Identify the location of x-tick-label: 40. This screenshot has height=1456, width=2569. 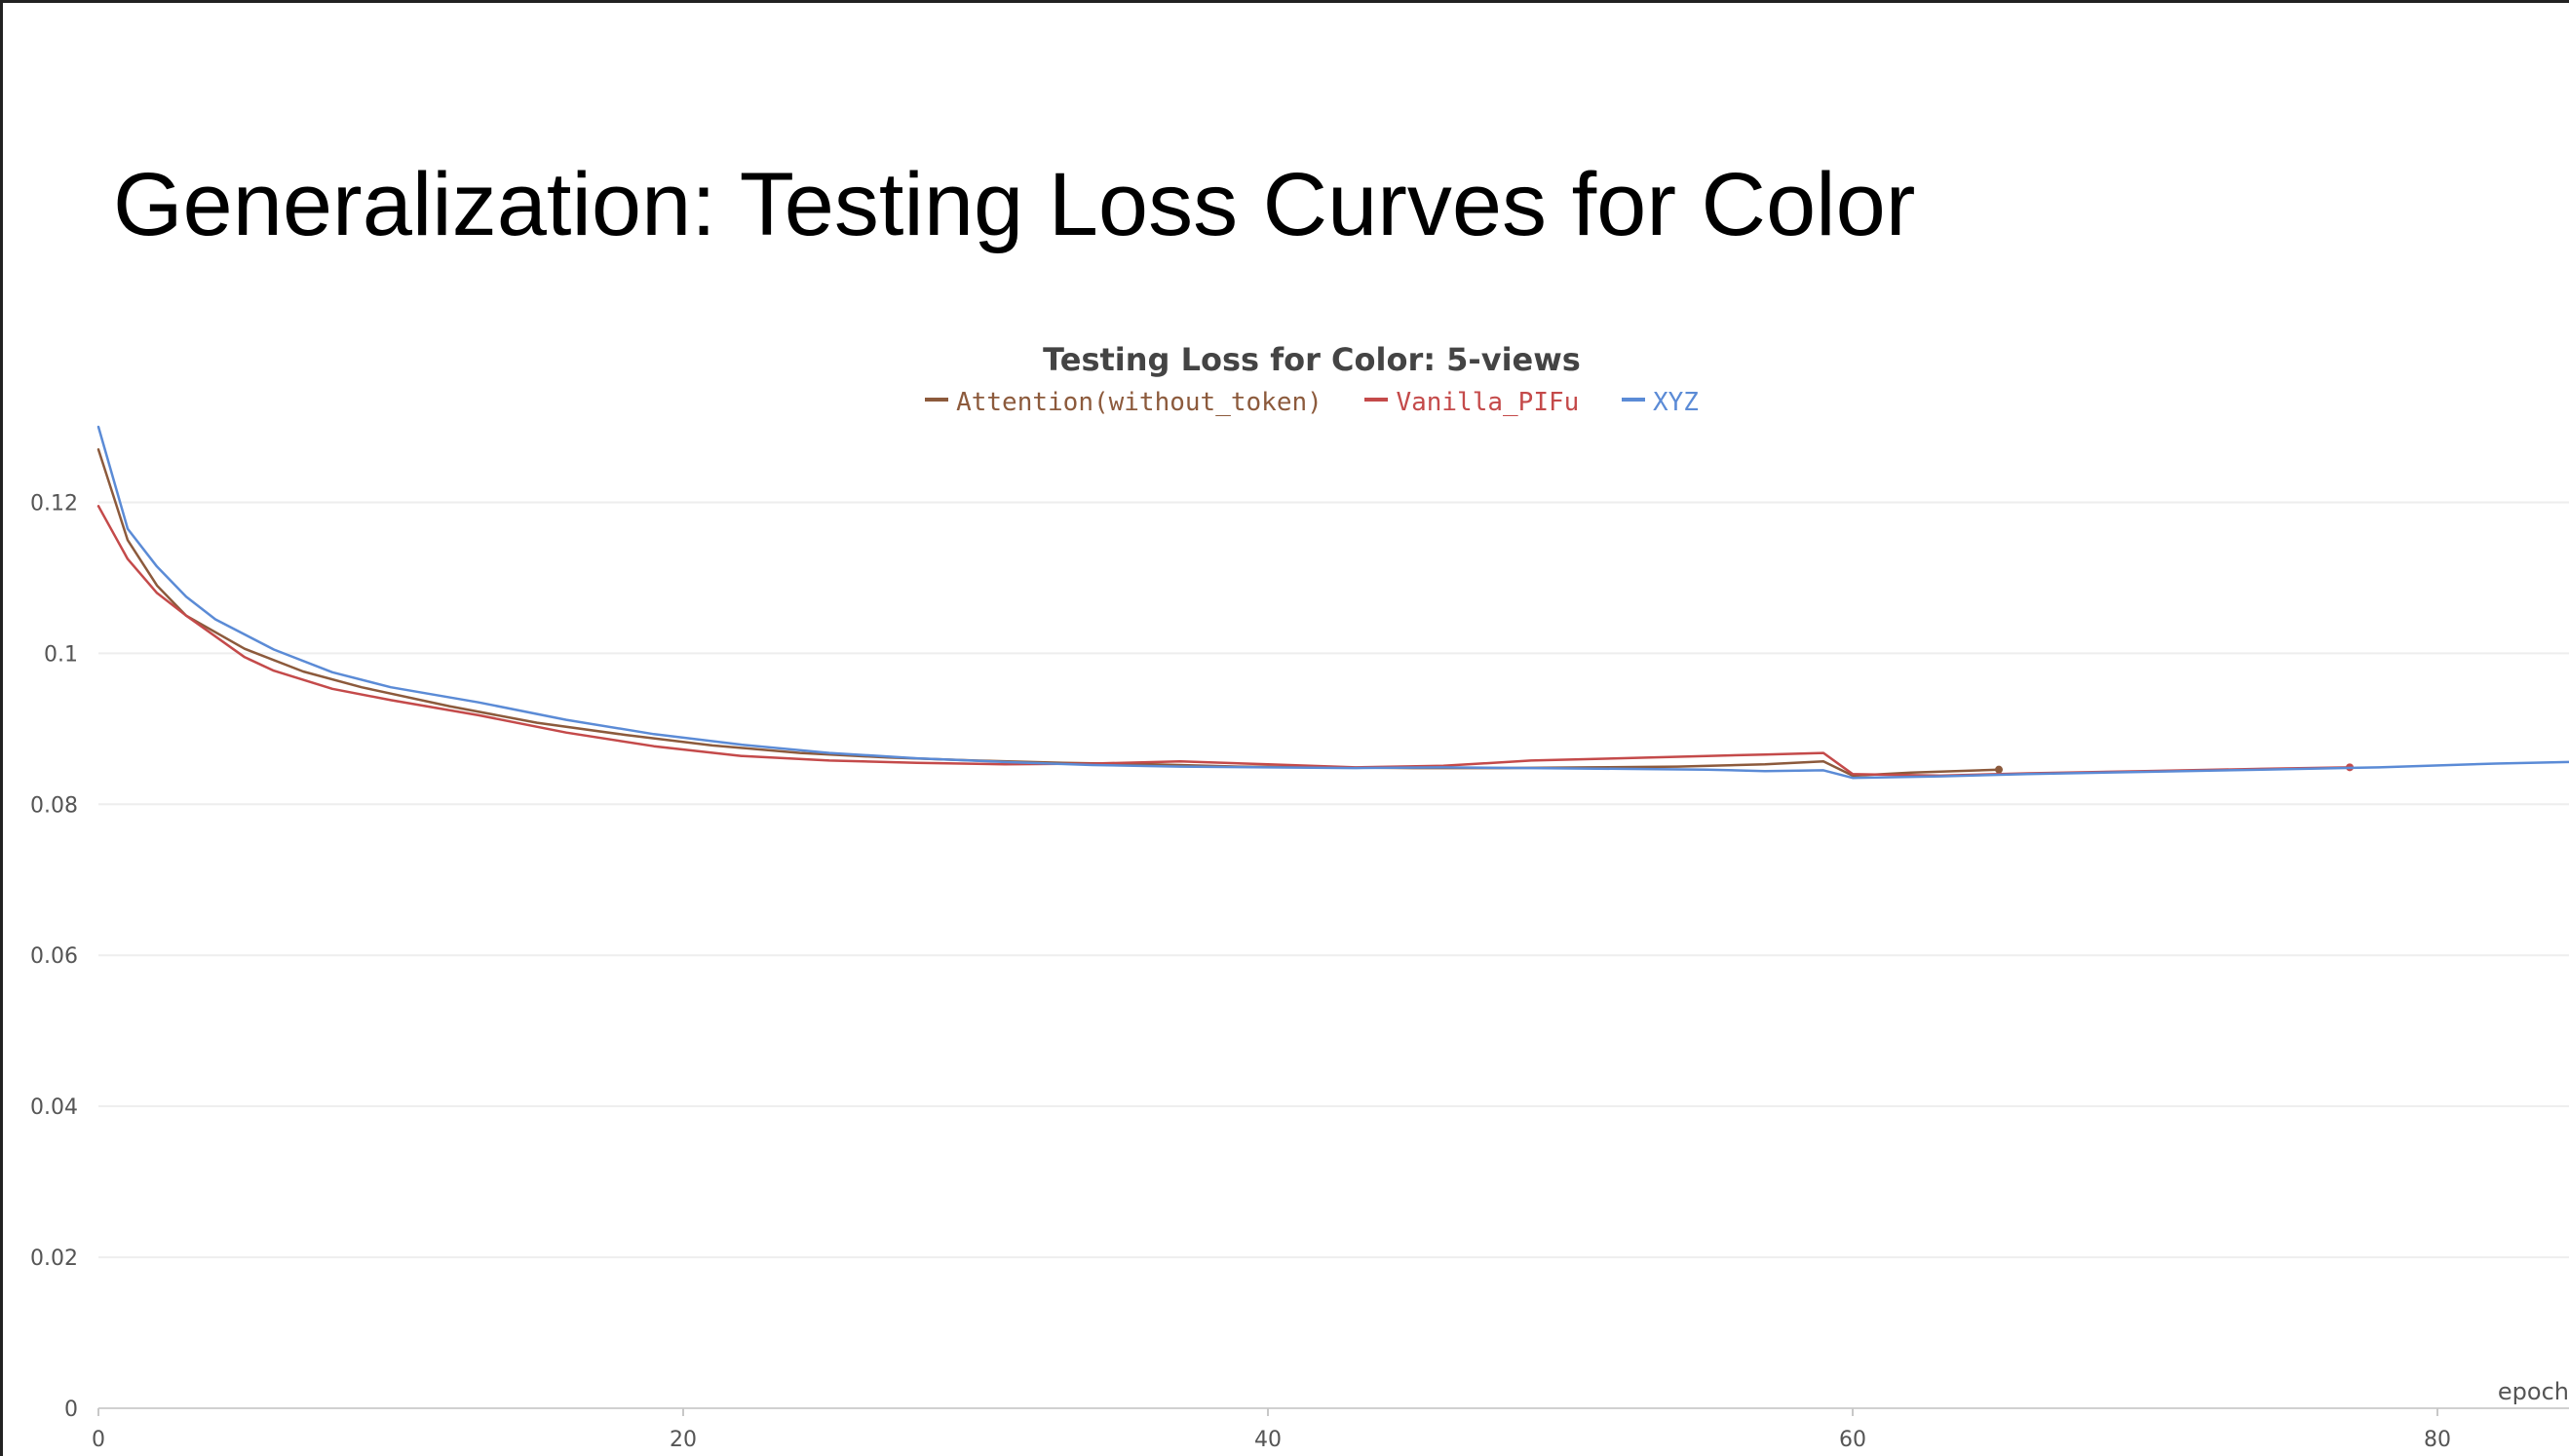
(1268, 1440).